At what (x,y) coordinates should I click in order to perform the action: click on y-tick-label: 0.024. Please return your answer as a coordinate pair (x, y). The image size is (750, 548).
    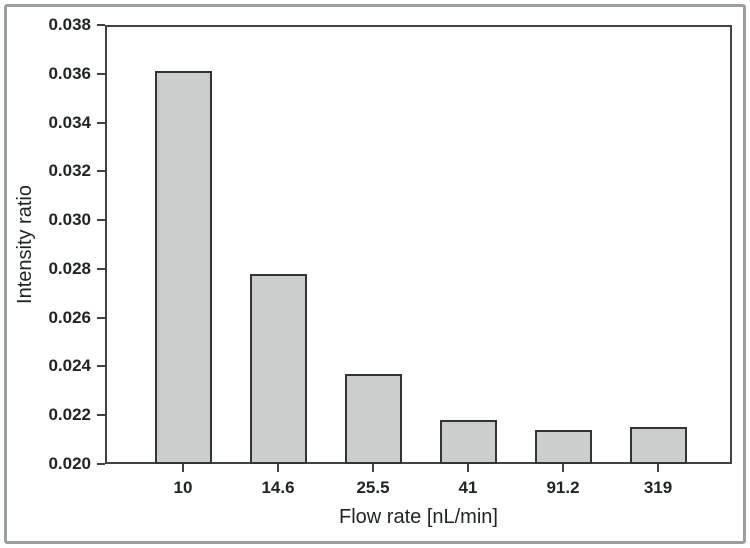
    Looking at the image, I should click on (69, 366).